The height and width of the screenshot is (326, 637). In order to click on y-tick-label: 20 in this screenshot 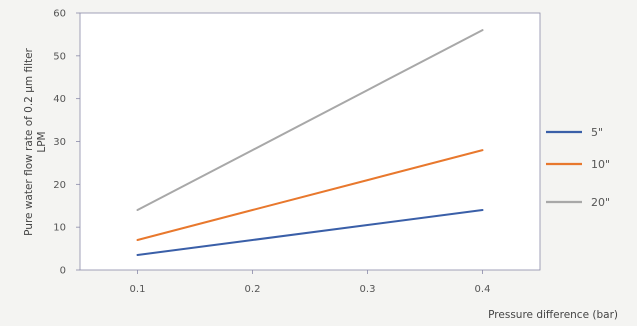, I will do `click(59, 185)`.